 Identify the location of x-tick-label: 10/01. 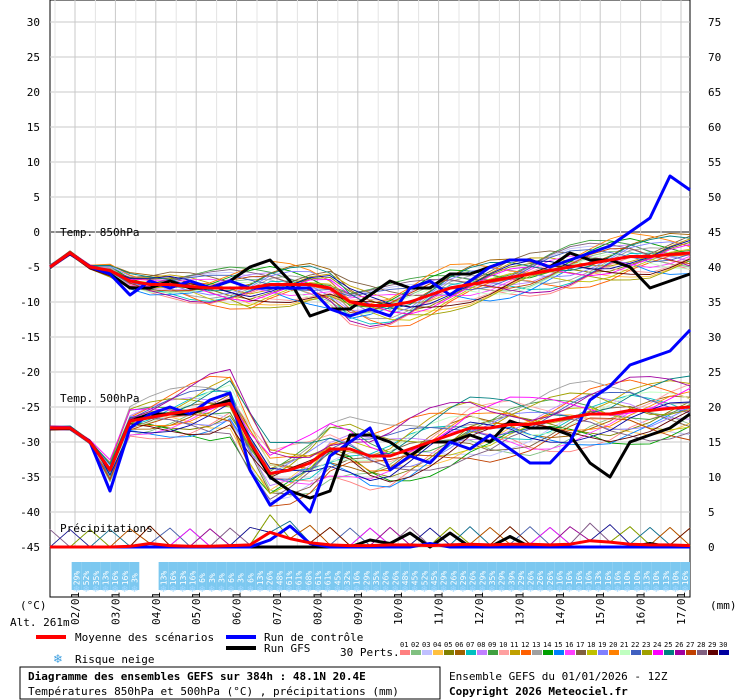
(398, 608).